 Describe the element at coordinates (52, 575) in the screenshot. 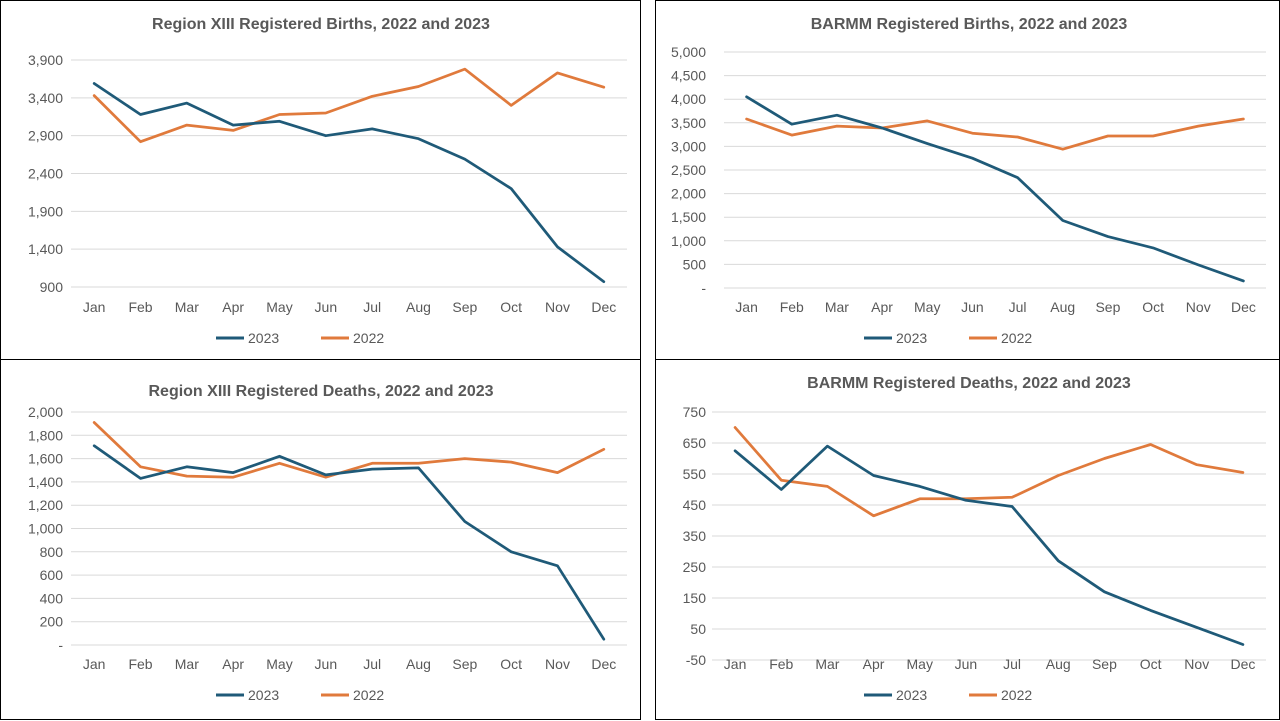

I see `y-tick-label: 600` at that location.